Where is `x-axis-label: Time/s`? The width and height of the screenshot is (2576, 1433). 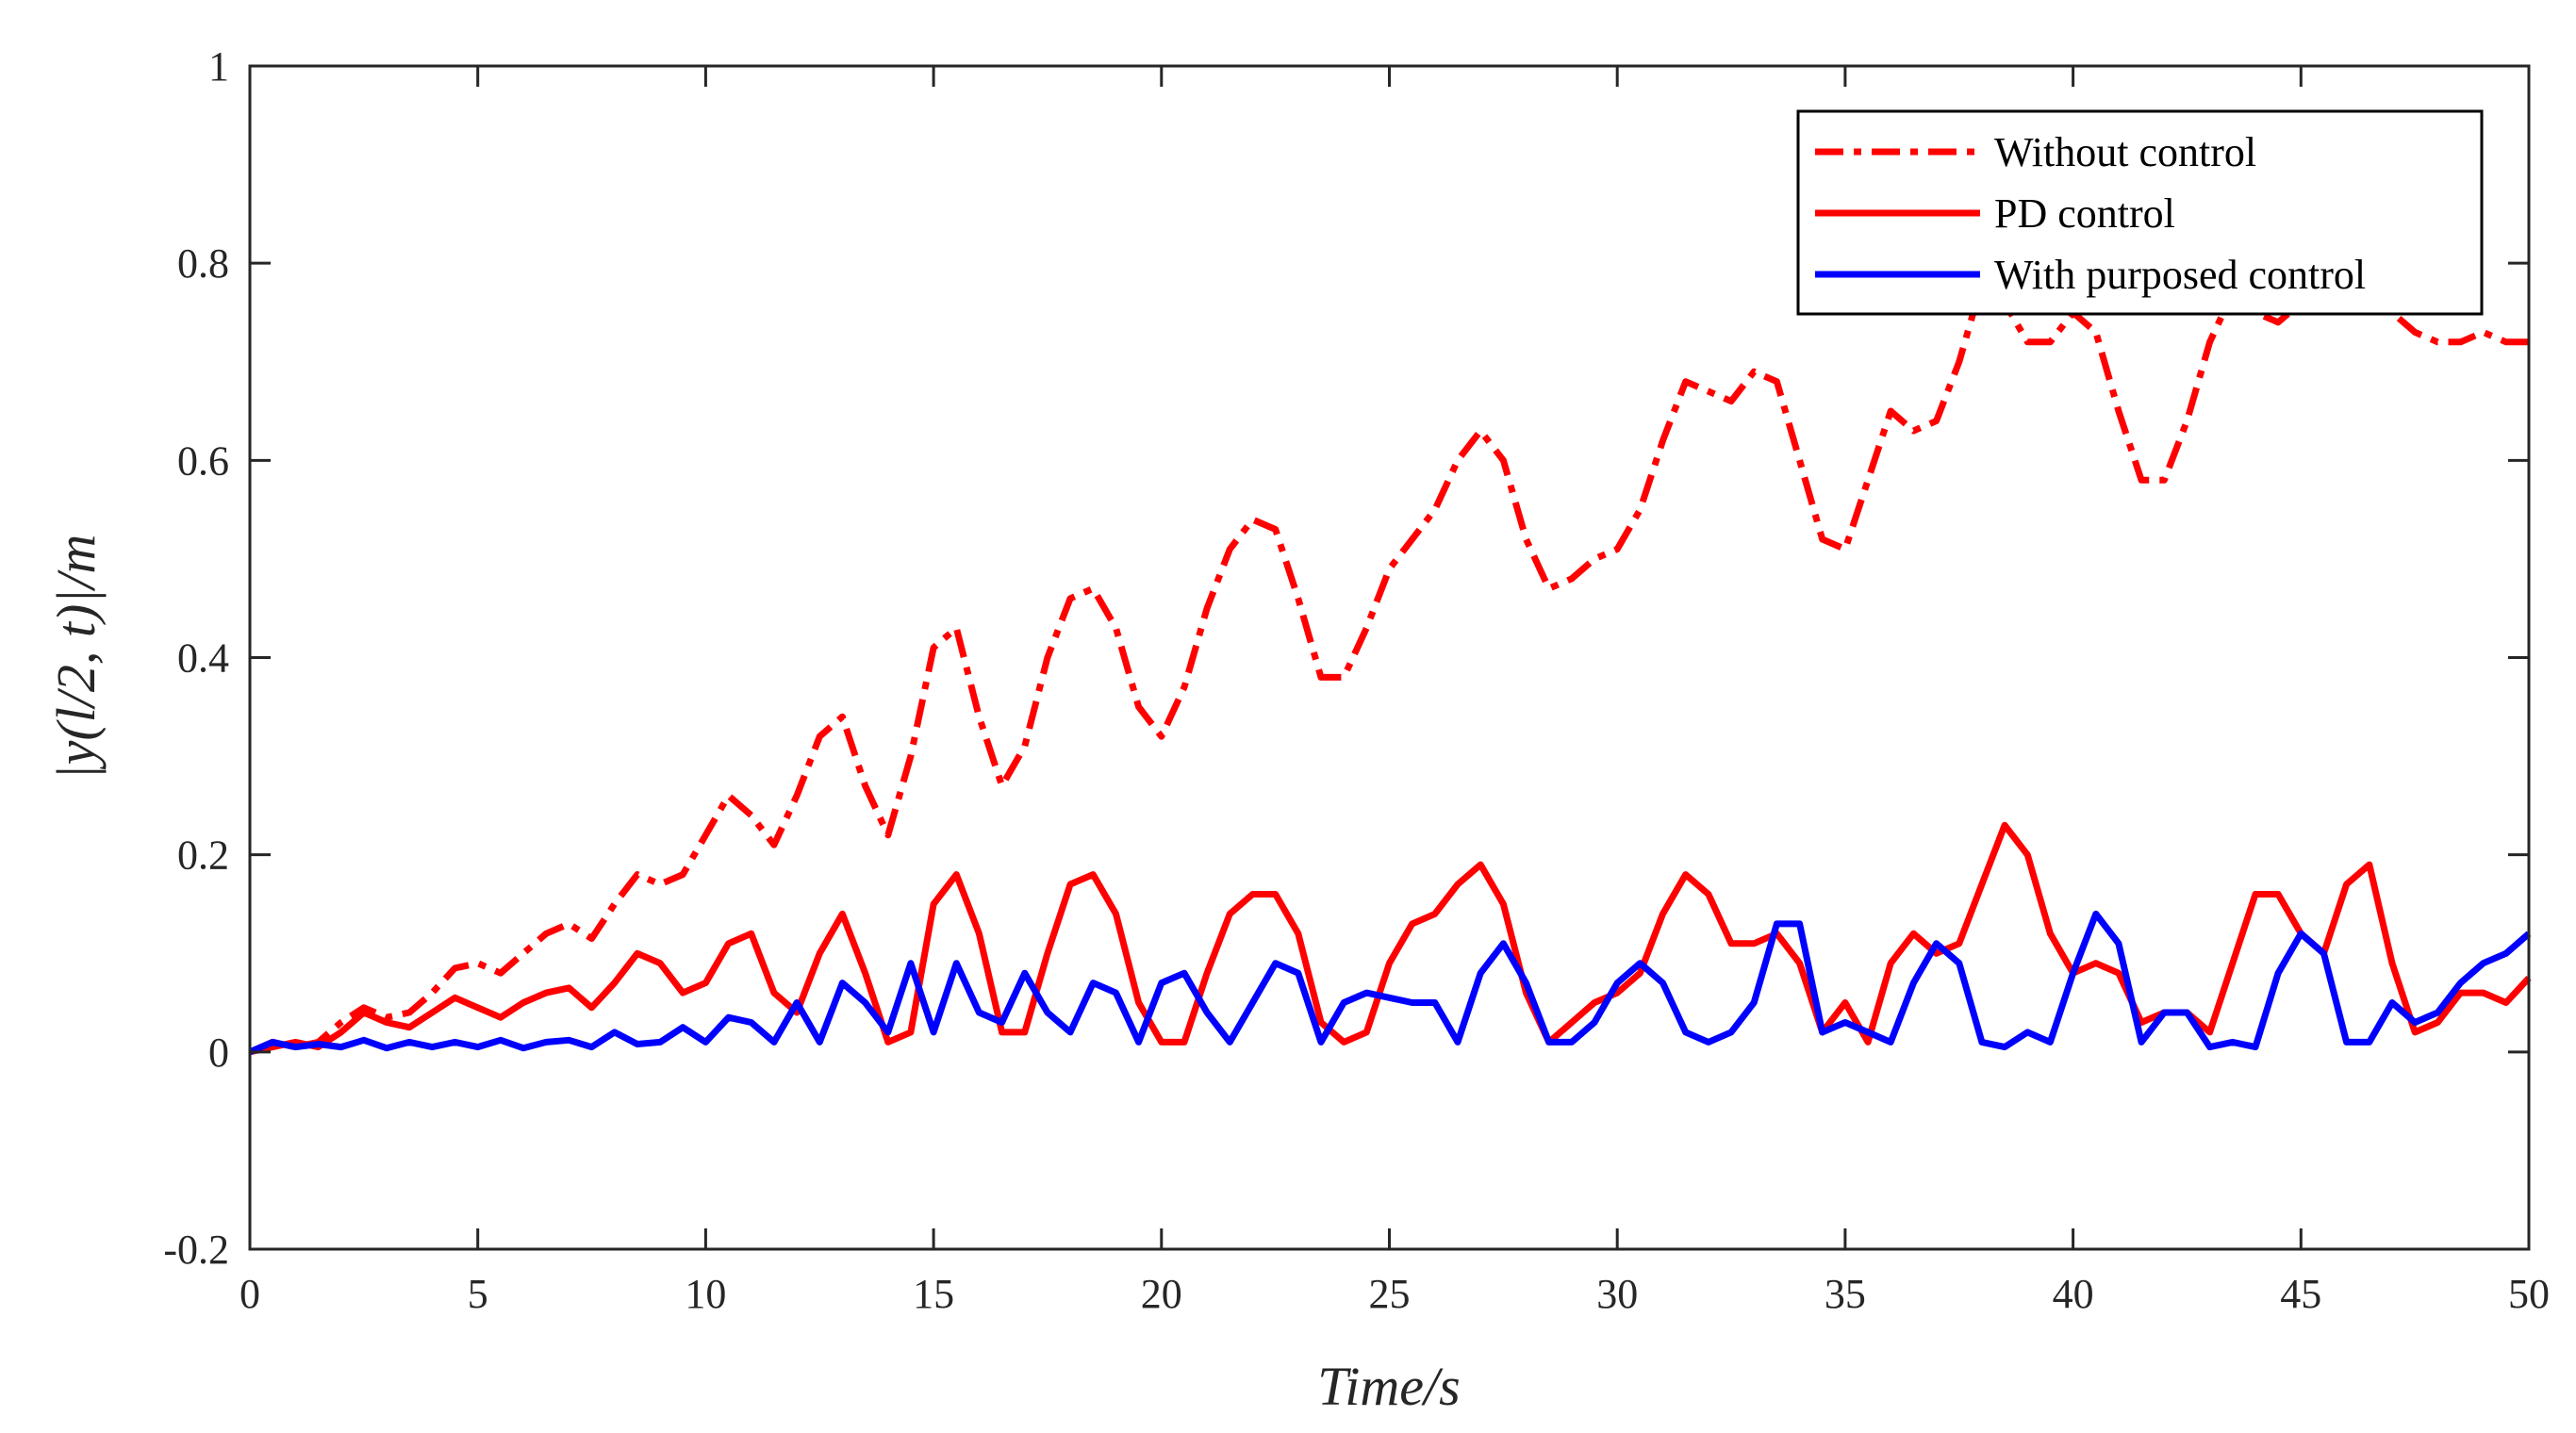 x-axis-label: Time/s is located at coordinates (1389, 1386).